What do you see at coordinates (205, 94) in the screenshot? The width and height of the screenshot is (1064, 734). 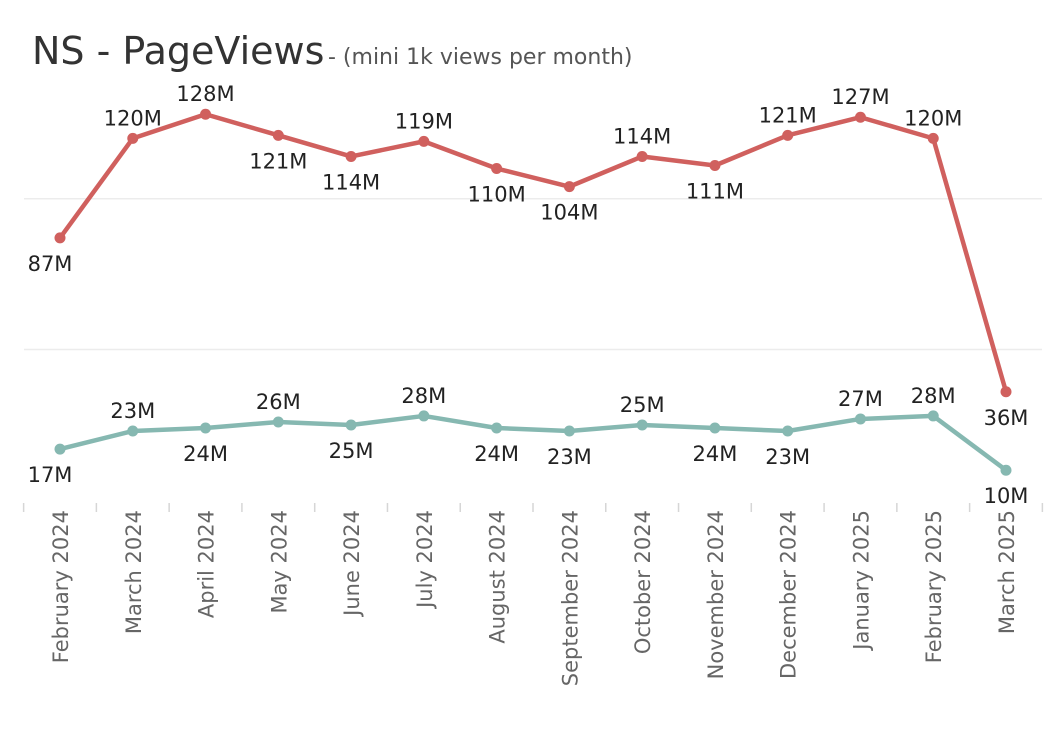 I see `data-label: 128M` at bounding box center [205, 94].